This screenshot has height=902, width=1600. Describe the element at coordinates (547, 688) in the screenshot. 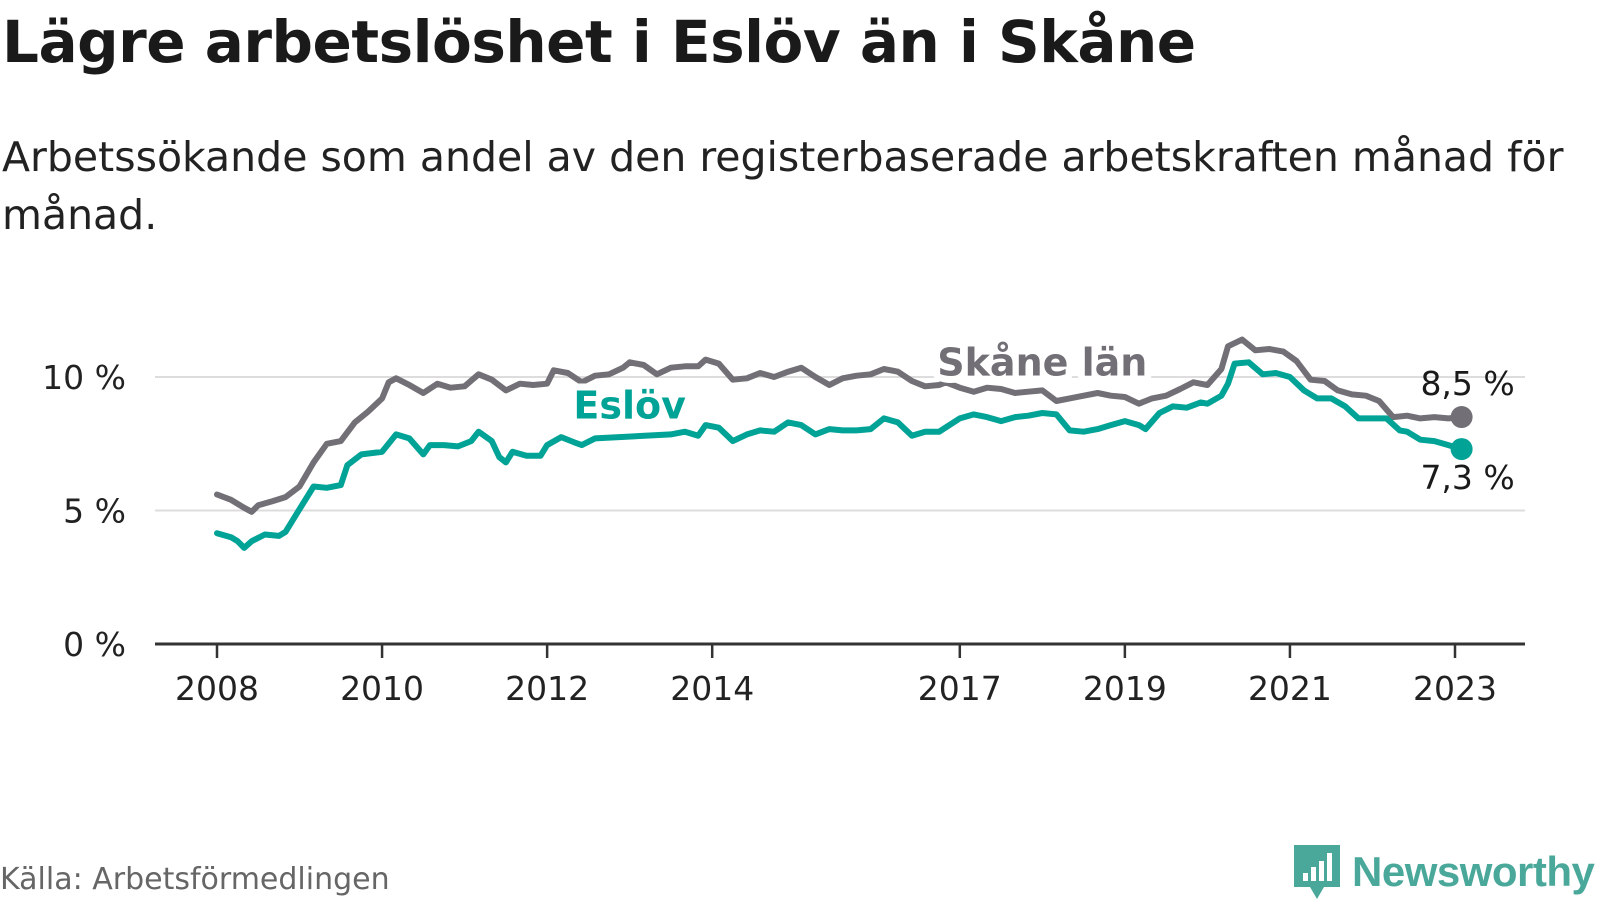

I see `x-tick-label: 2012` at that location.